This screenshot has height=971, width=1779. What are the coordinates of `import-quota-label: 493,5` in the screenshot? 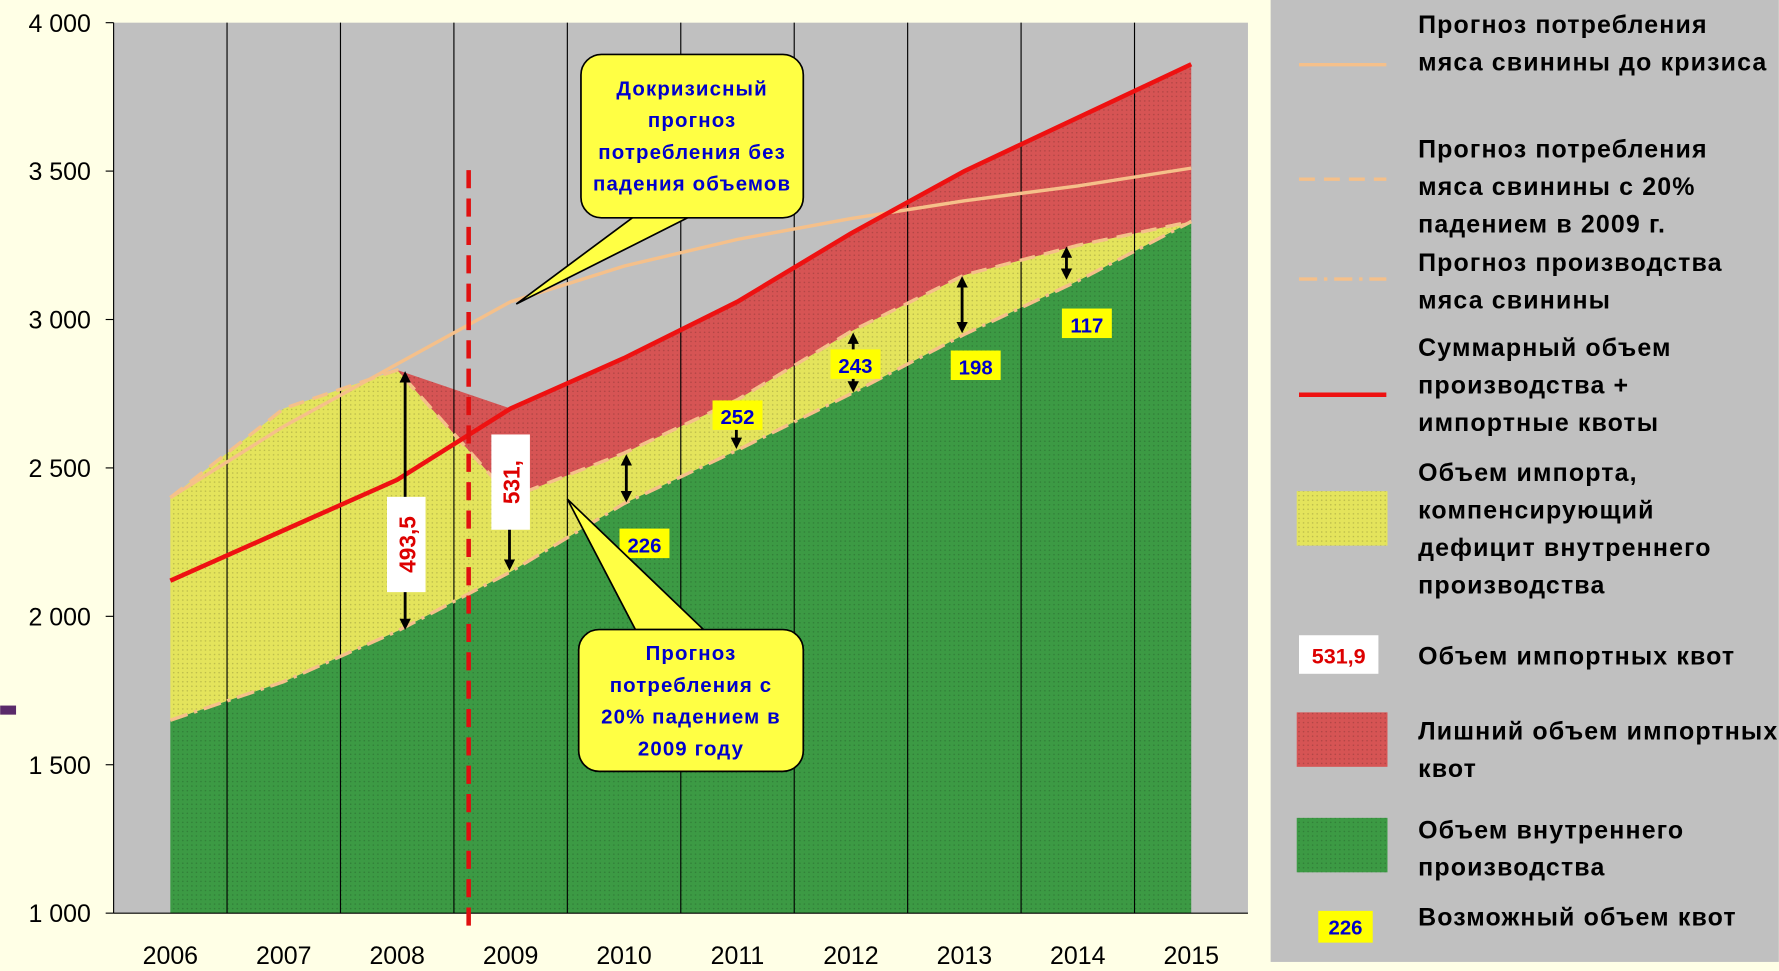 It's located at (406, 544).